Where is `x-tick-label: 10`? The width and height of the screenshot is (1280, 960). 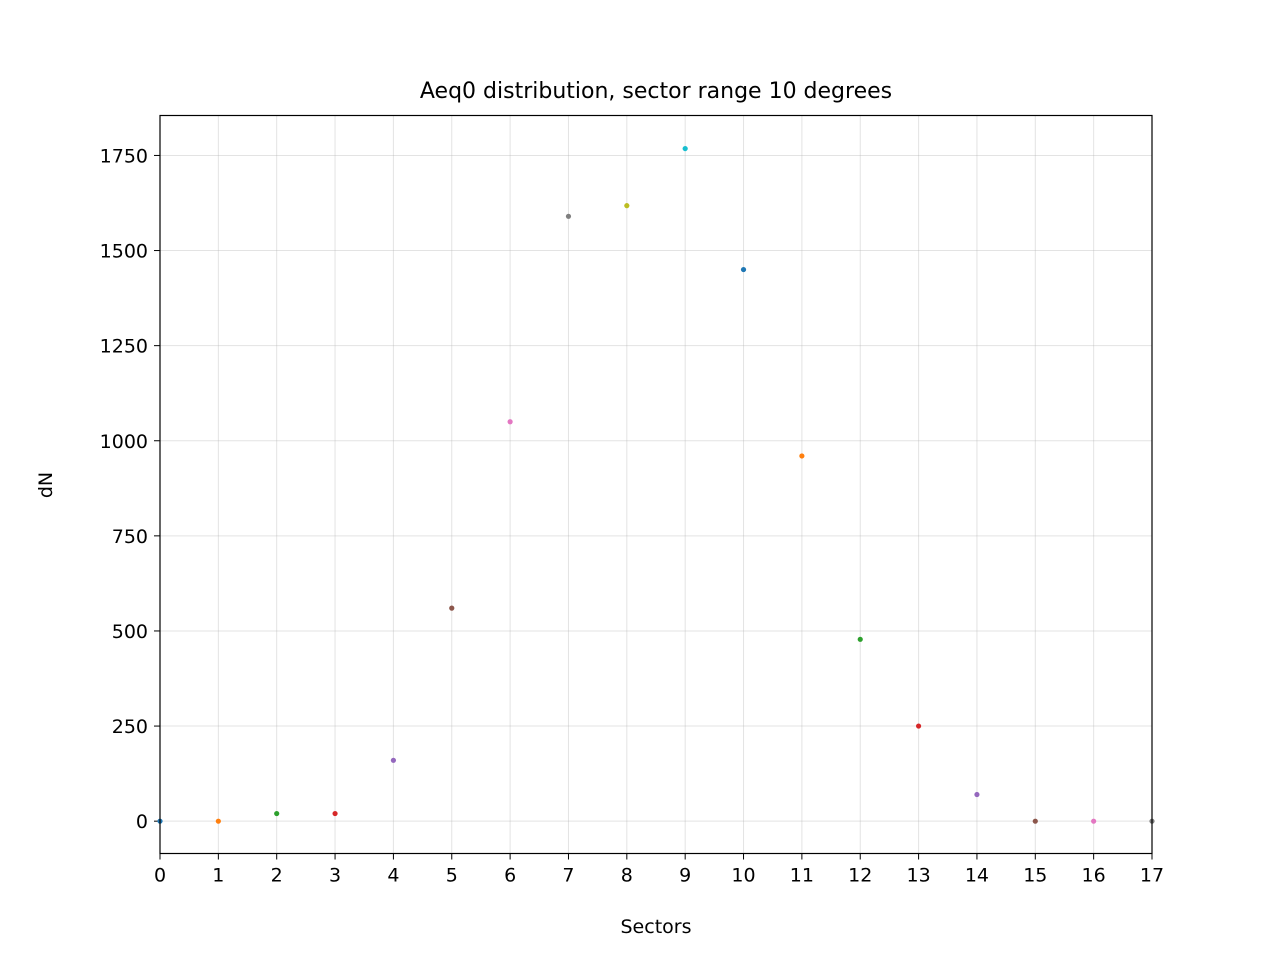 x-tick-label: 10 is located at coordinates (743, 876).